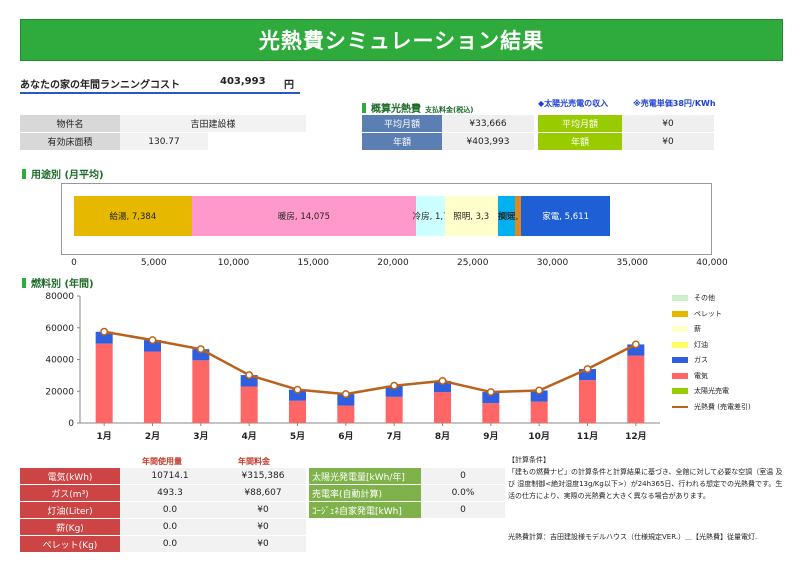 Image resolution: width=800 pixels, height=565 pixels. Describe the element at coordinates (442, 436) in the screenshot. I see `x-tick-label: 8月` at that location.